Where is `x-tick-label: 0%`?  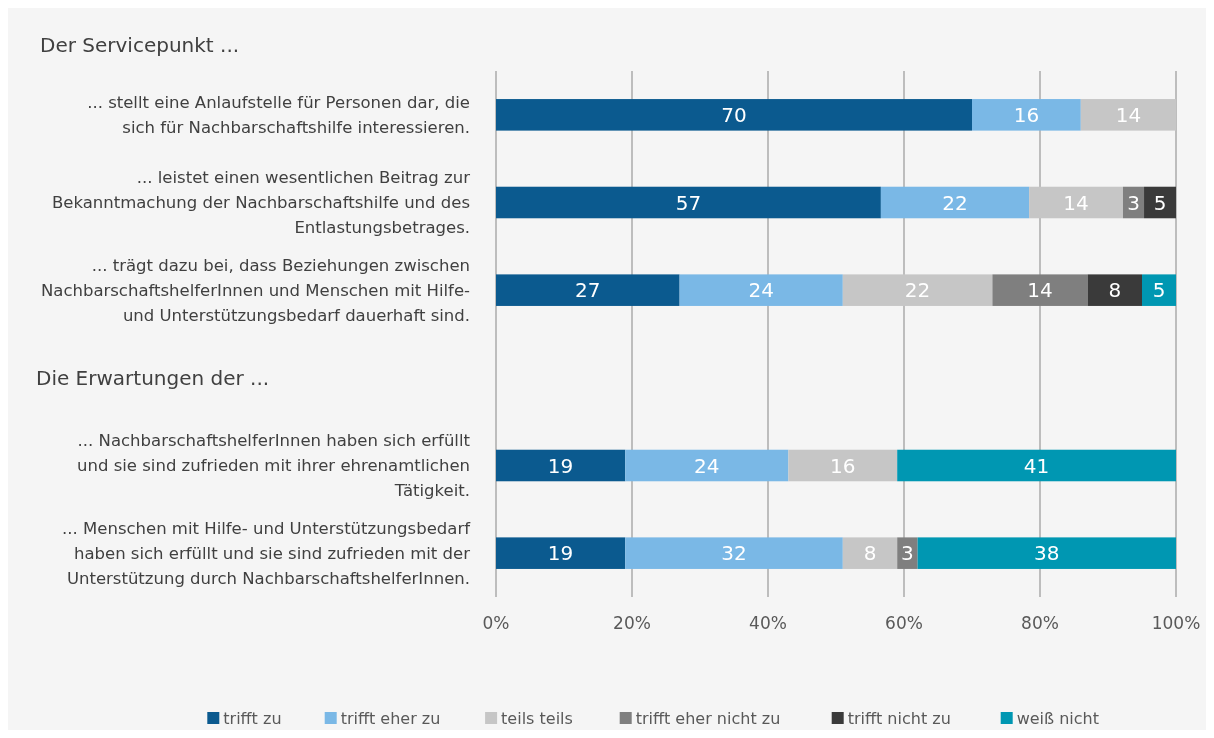 x-tick-label: 0% is located at coordinates (496, 622).